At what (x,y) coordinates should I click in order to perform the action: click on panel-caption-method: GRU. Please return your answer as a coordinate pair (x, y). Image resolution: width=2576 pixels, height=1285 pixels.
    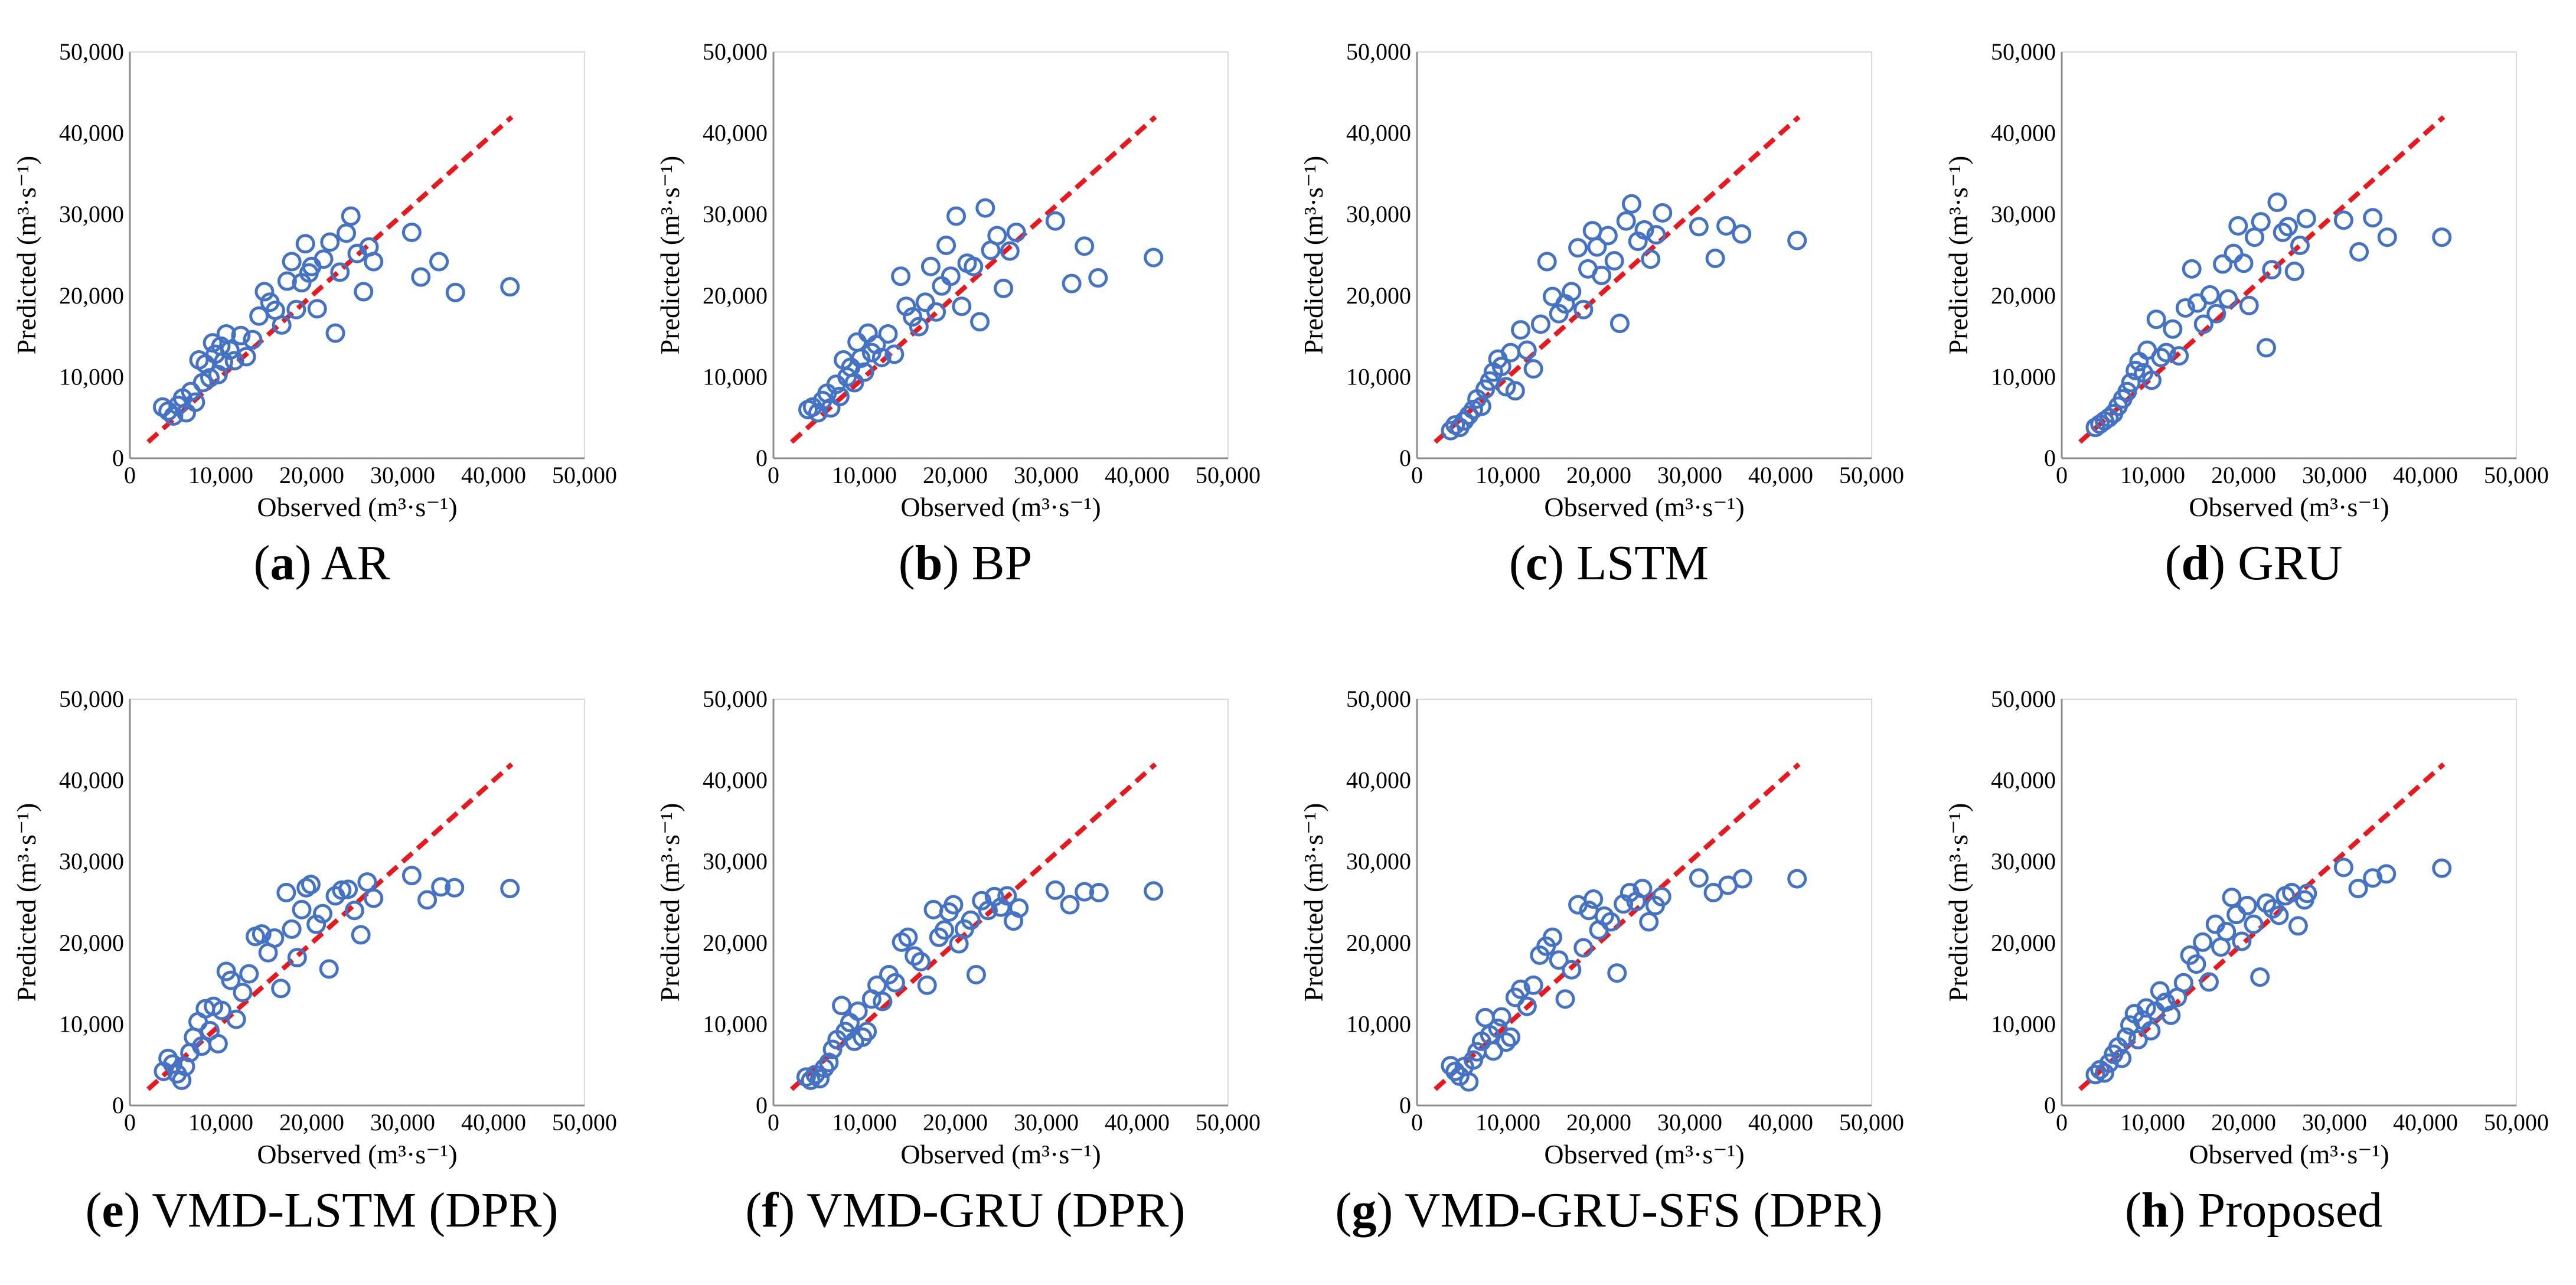
    Looking at the image, I should click on (2290, 563).